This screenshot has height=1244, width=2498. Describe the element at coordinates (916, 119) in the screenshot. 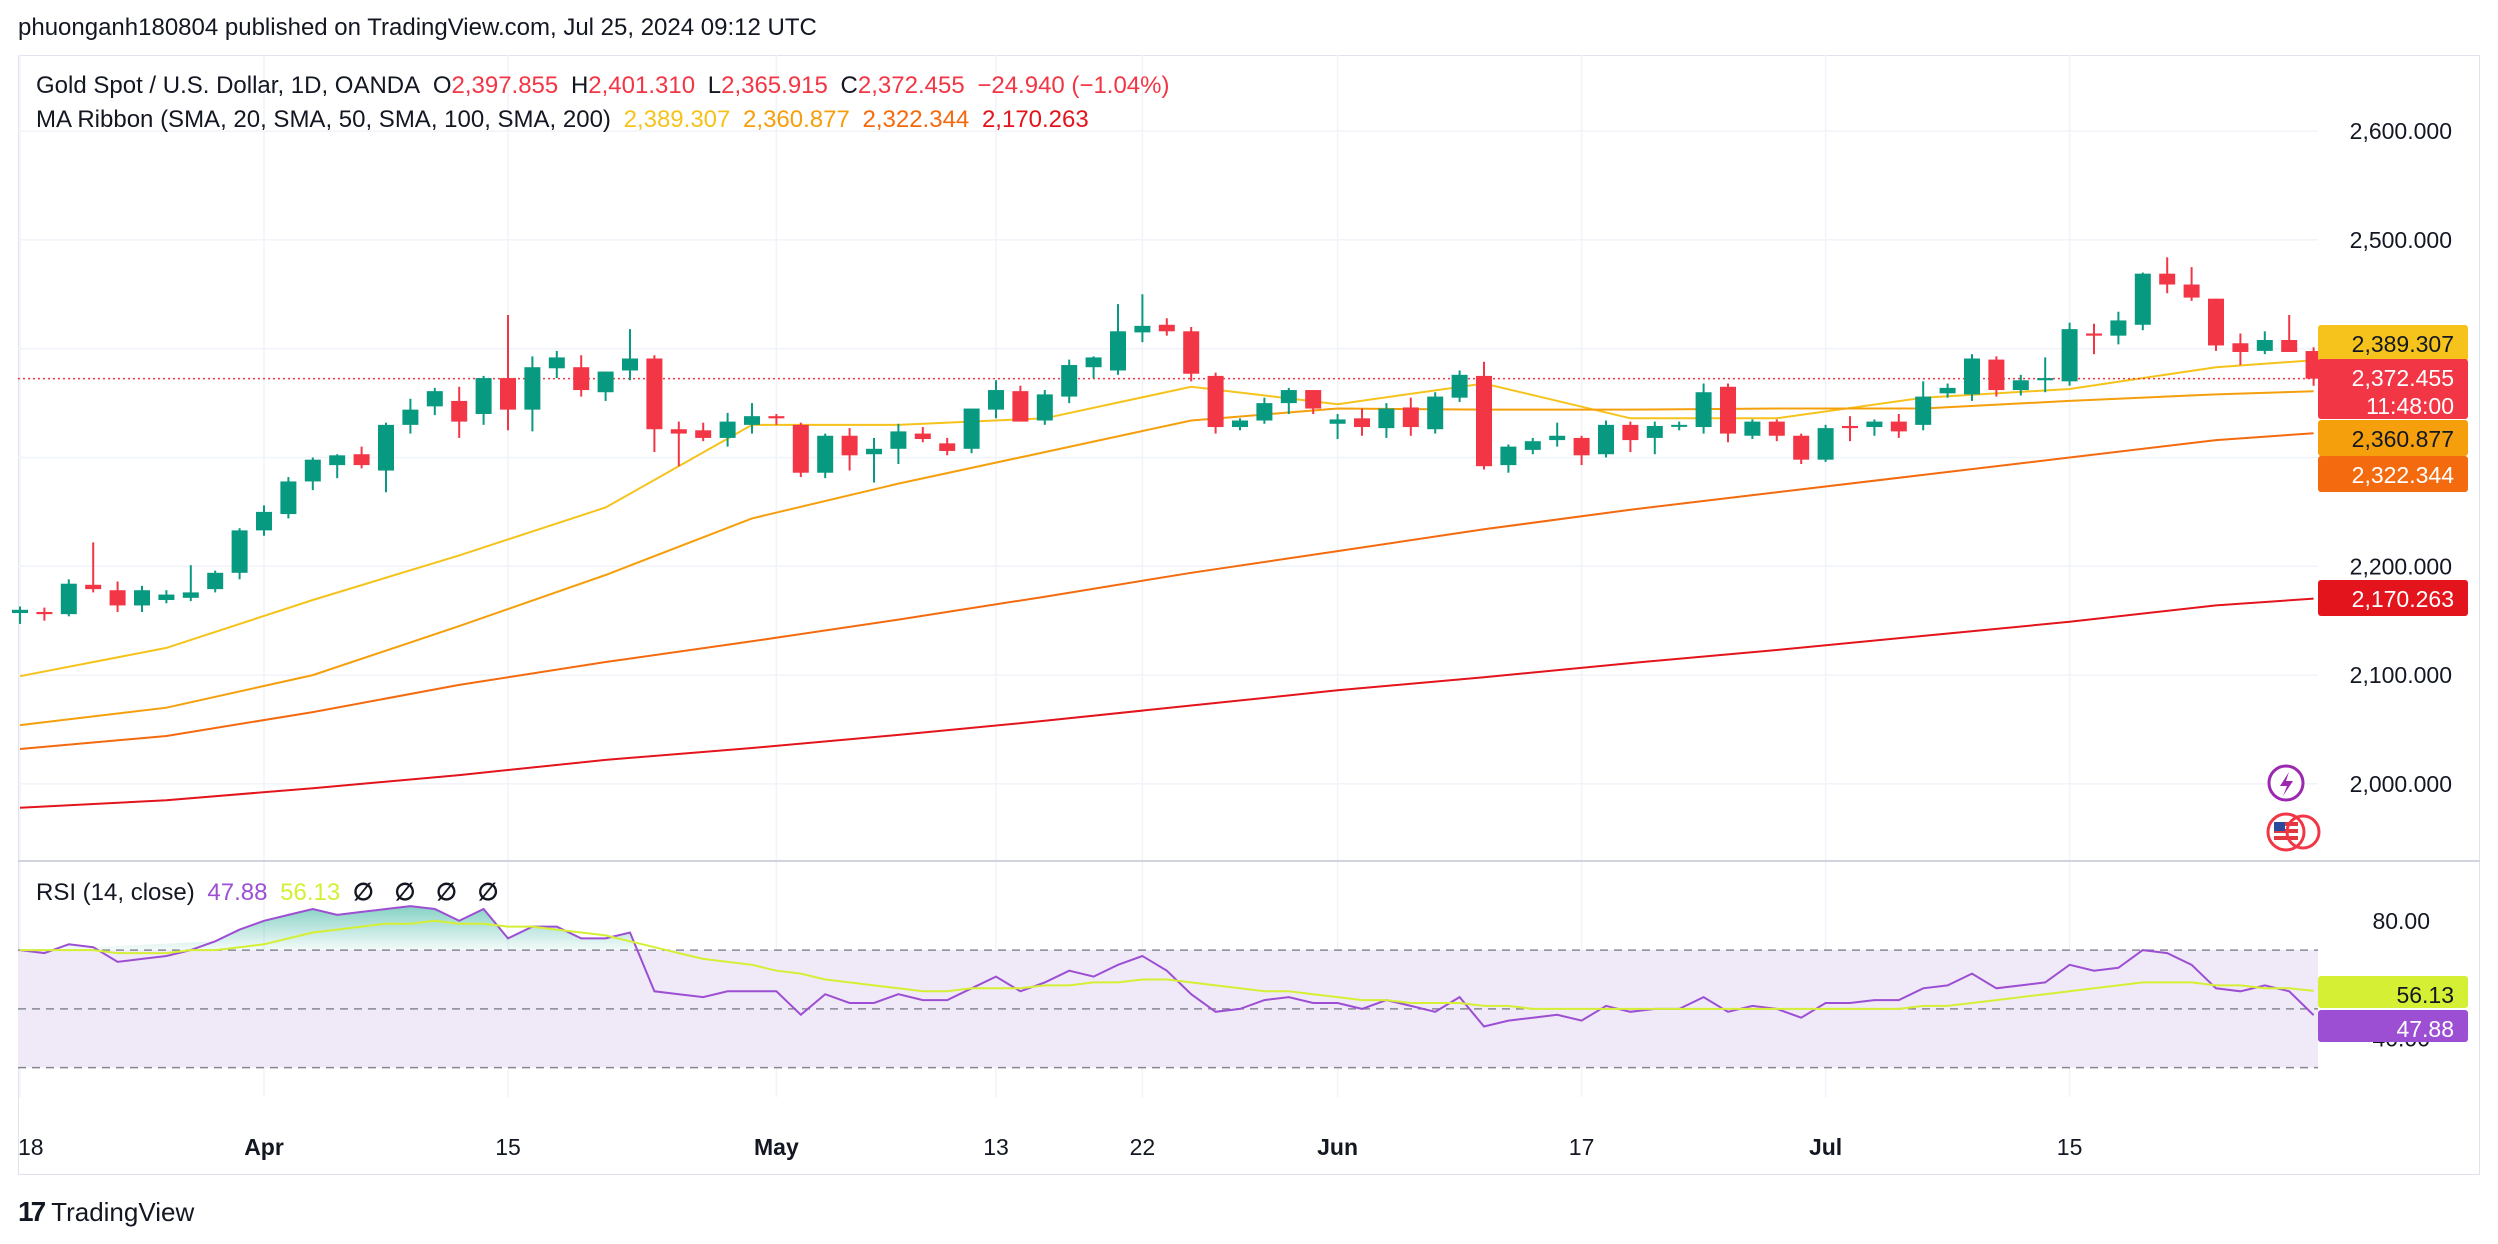

I see `ma100-value: 2,322.344` at that location.